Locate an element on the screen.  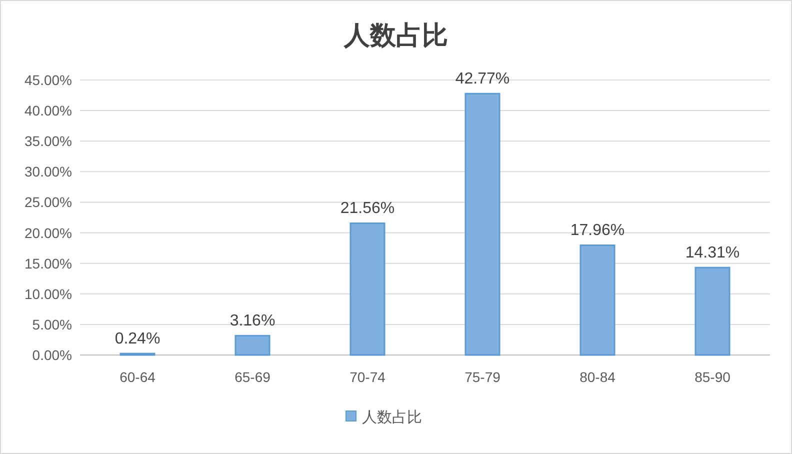
y-tick-label: 5.00% is located at coordinates (52, 324).